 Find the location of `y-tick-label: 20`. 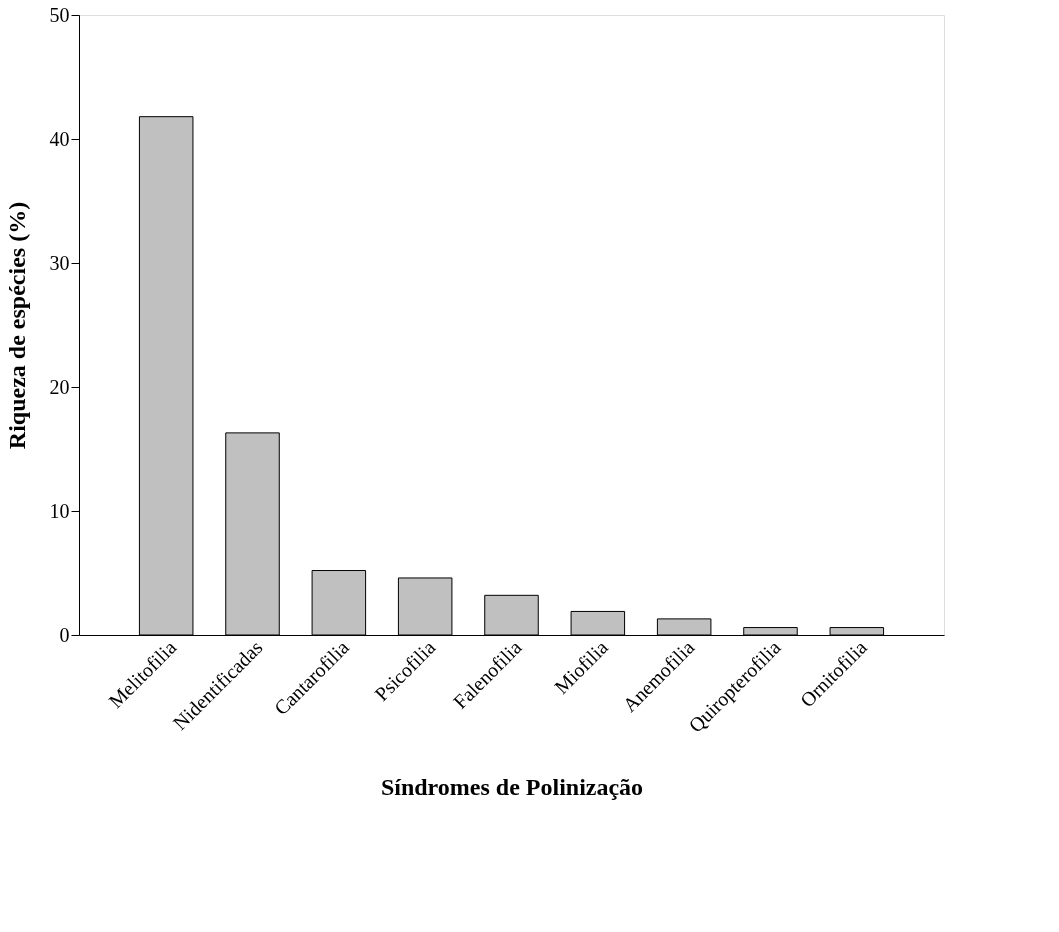

y-tick-label: 20 is located at coordinates (59, 386).